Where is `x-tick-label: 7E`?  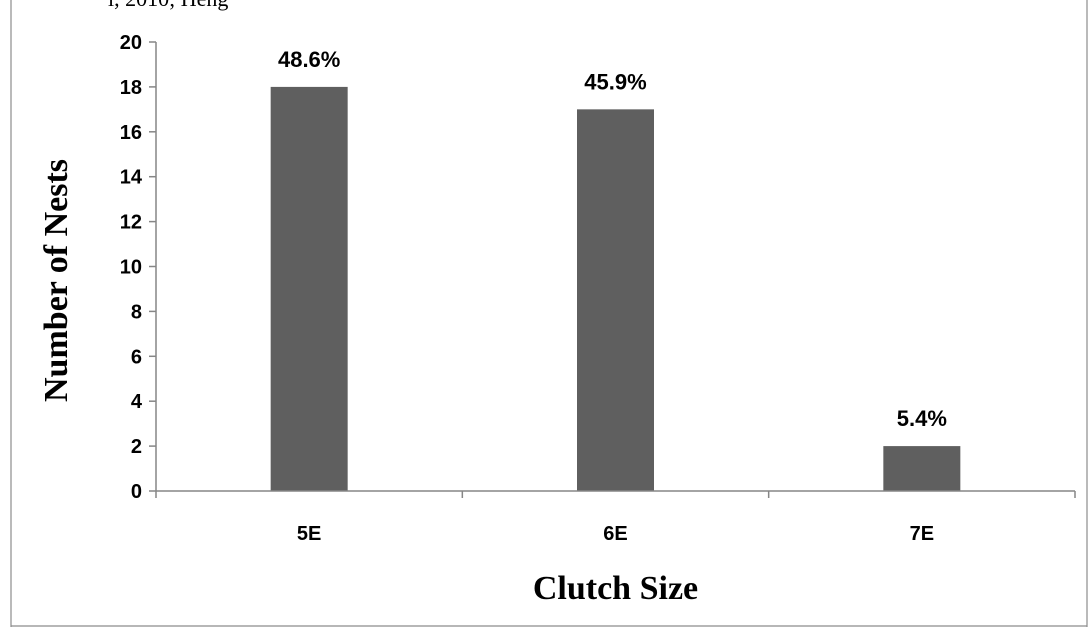
x-tick-label: 7E is located at coordinates (922, 534).